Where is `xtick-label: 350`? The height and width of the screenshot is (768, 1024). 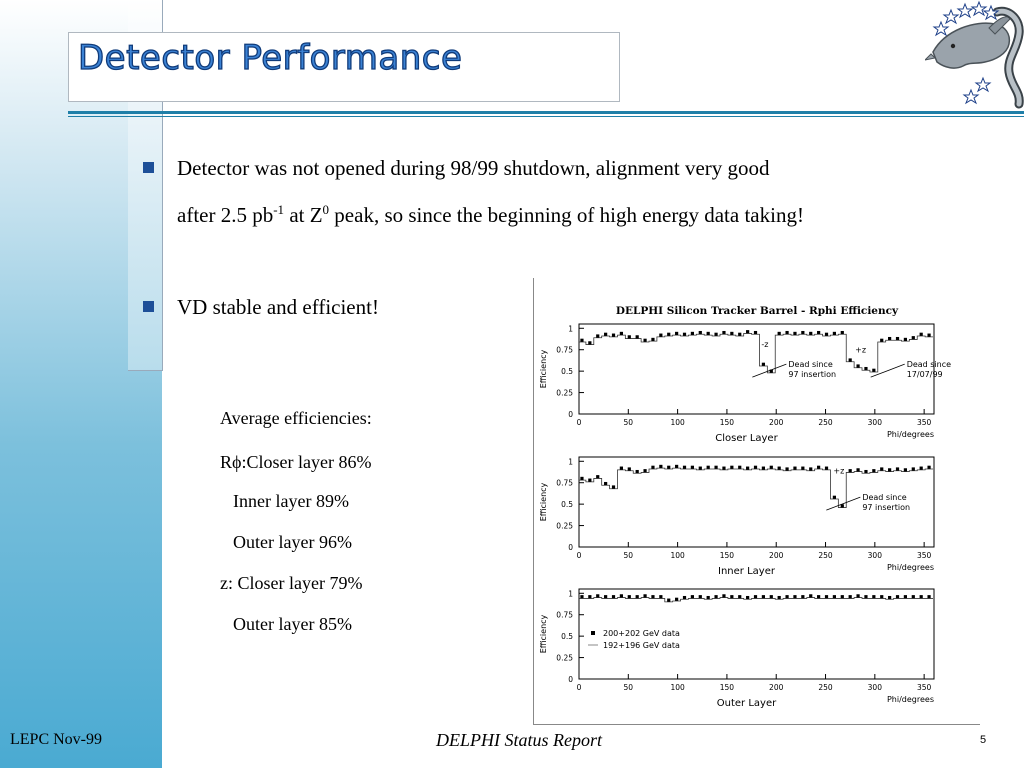
xtick-label: 350 is located at coordinates (924, 687).